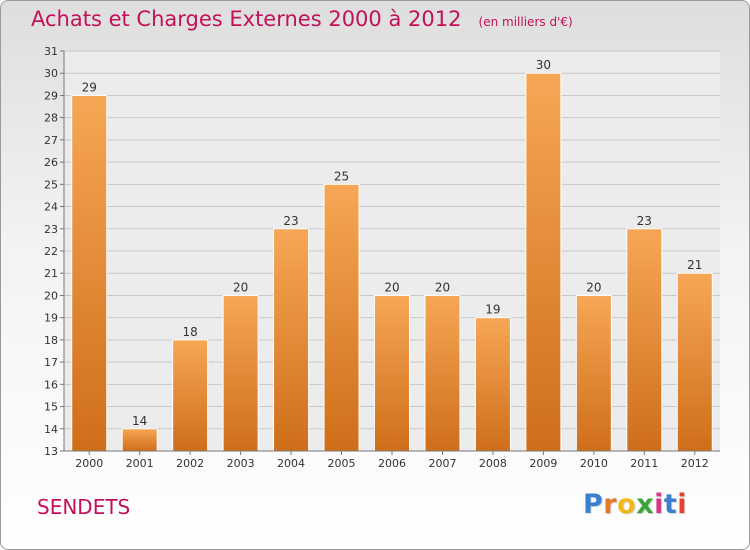 The image size is (750, 550). What do you see at coordinates (51, 140) in the screenshot?
I see `y-tick-label: 27` at bounding box center [51, 140].